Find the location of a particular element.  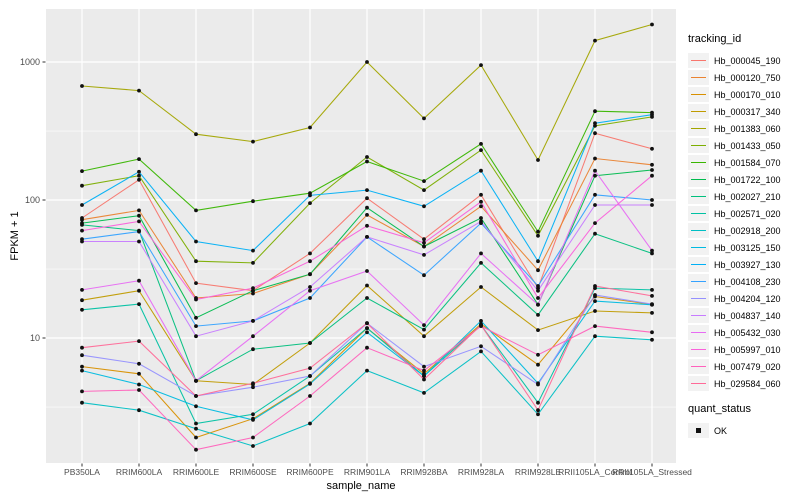

legend-item: Hb_003927_130 is located at coordinates (743, 264).